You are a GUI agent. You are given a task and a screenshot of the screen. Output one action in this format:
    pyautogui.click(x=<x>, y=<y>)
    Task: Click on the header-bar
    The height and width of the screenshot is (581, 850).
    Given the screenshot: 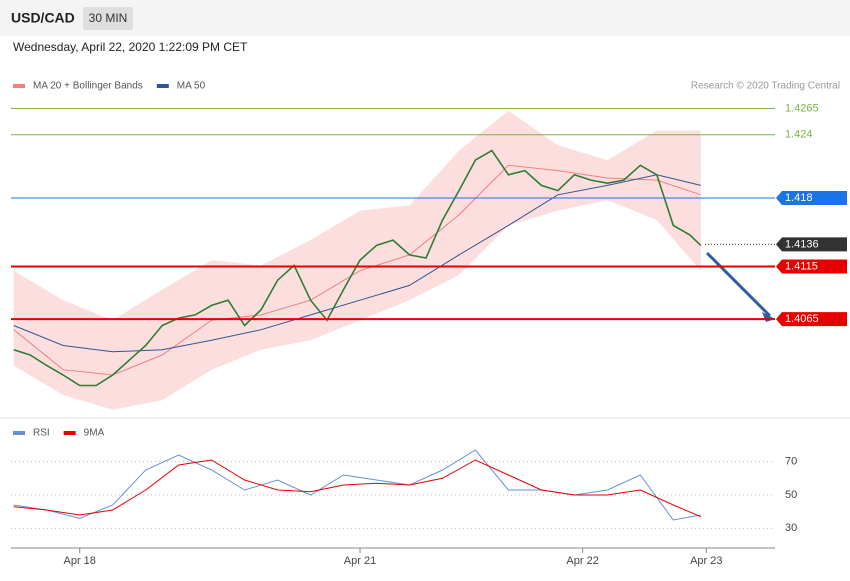 What is the action you would take?
    pyautogui.click(x=425, y=18)
    